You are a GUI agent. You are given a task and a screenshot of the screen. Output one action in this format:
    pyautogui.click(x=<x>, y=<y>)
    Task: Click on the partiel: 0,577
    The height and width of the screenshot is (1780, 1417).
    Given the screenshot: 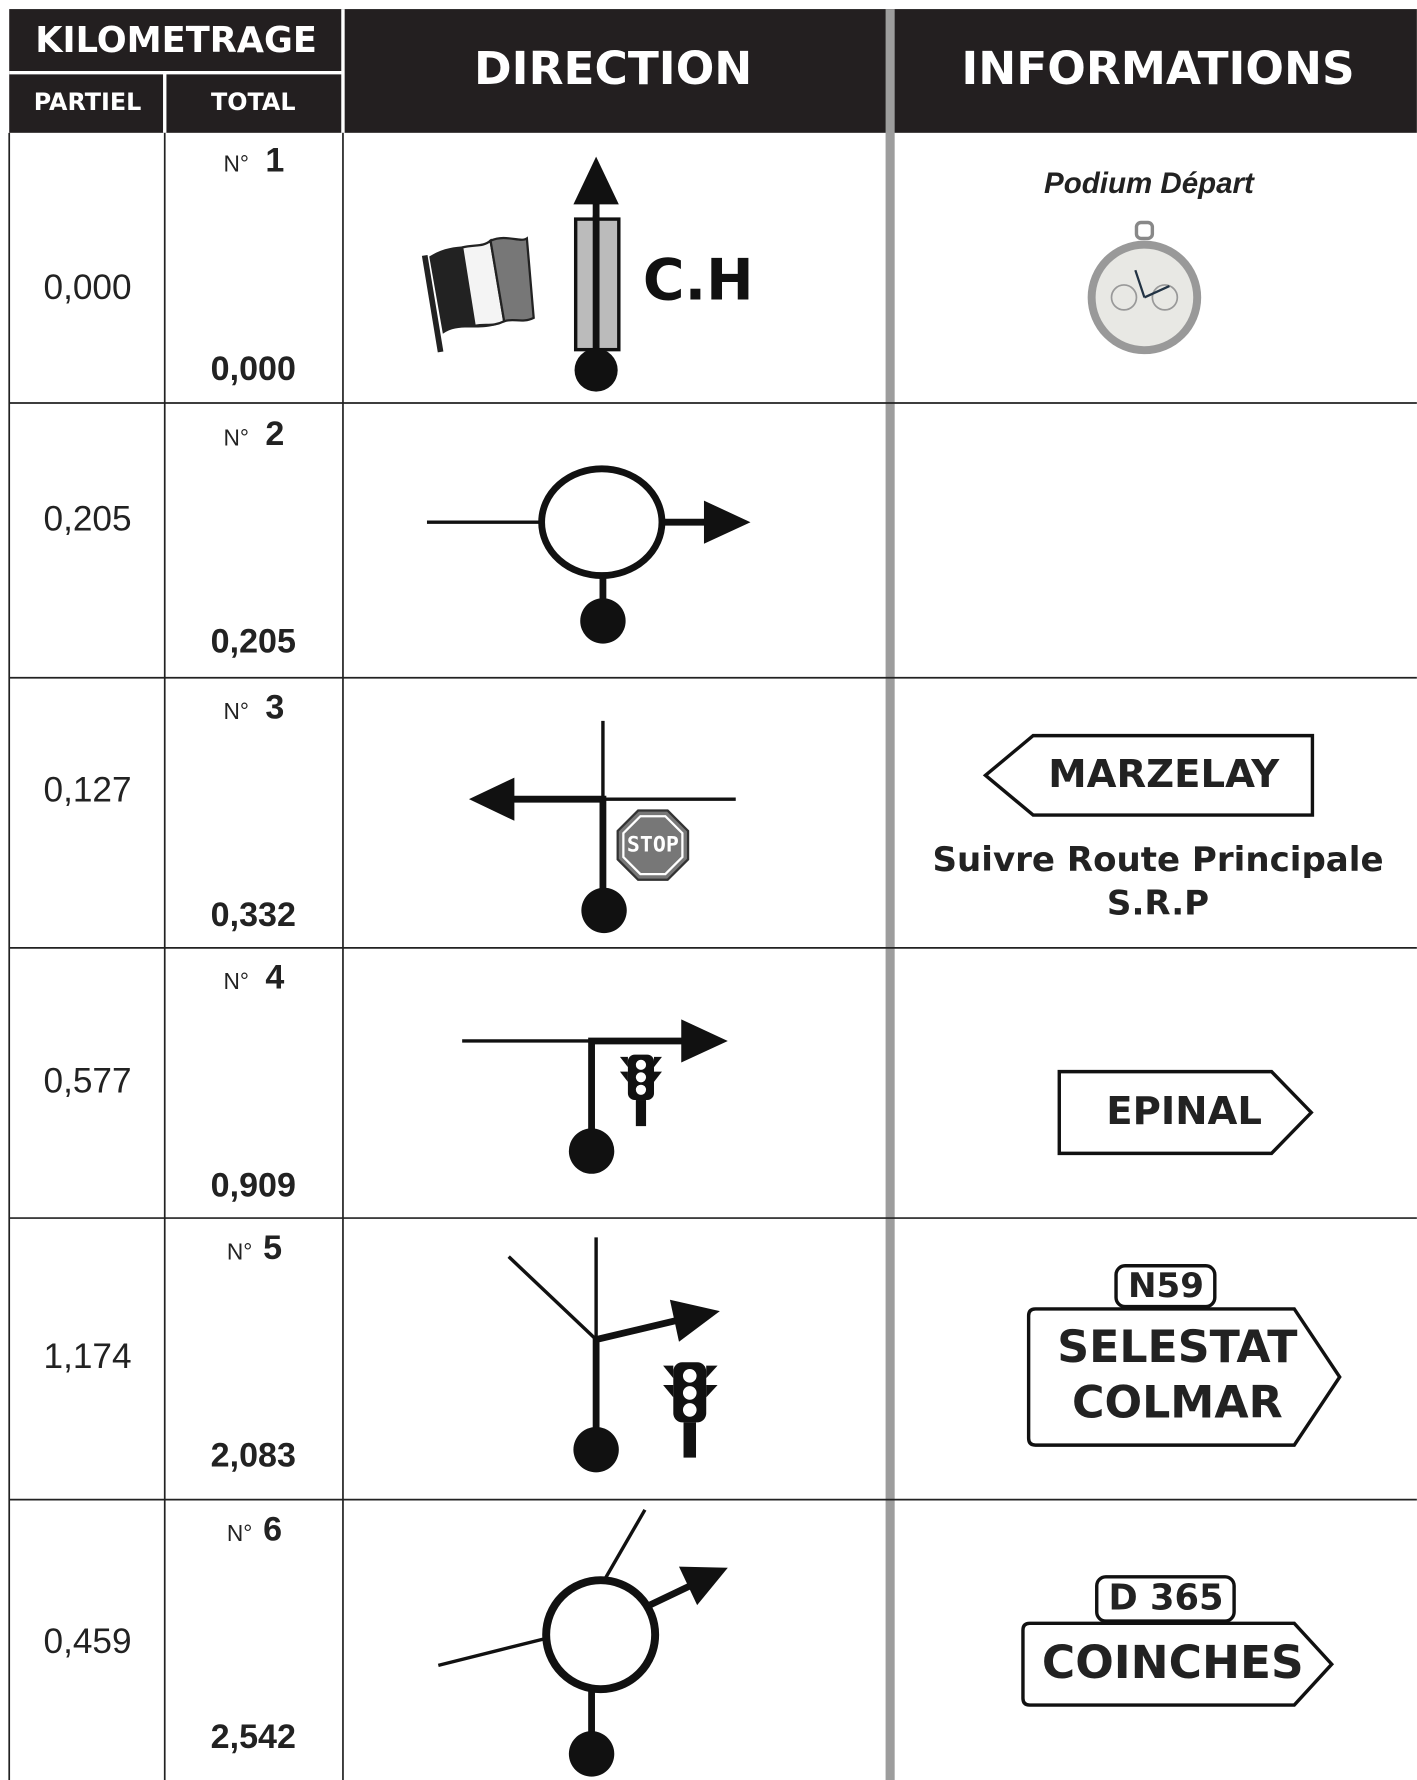 What is the action you would take?
    pyautogui.click(x=88, y=1080)
    